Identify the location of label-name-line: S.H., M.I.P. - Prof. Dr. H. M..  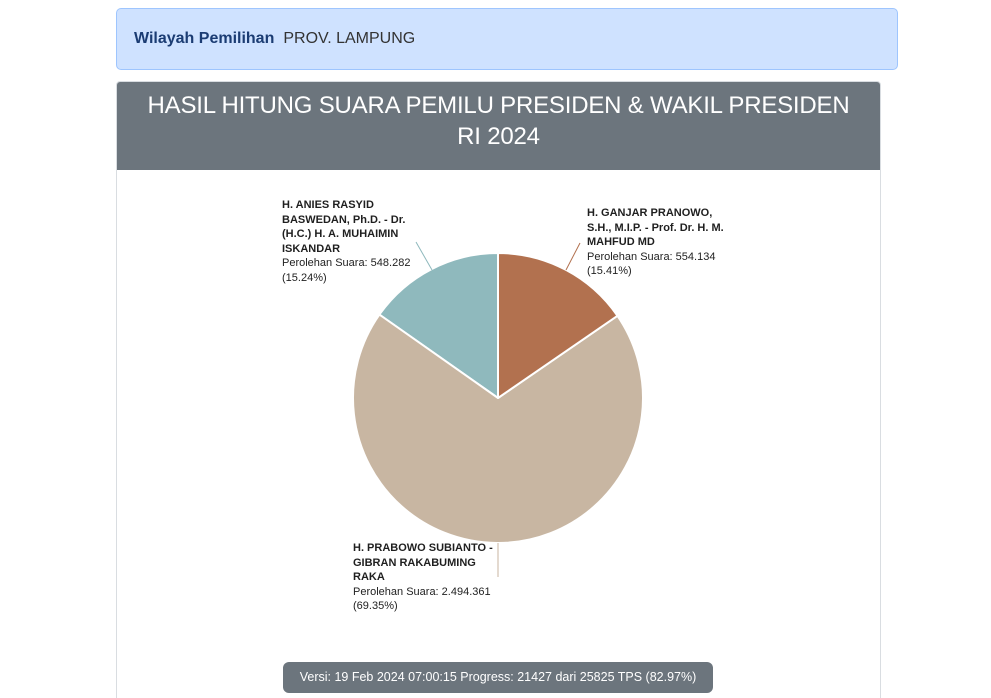
(655, 227).